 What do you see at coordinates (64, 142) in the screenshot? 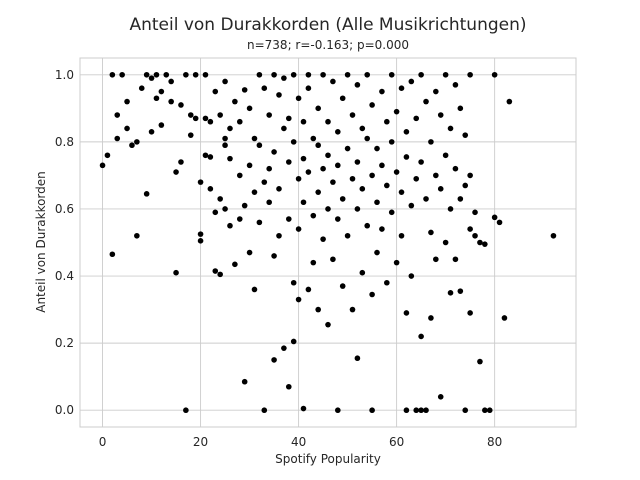
I see `y-tick-label: 0.8` at bounding box center [64, 142].